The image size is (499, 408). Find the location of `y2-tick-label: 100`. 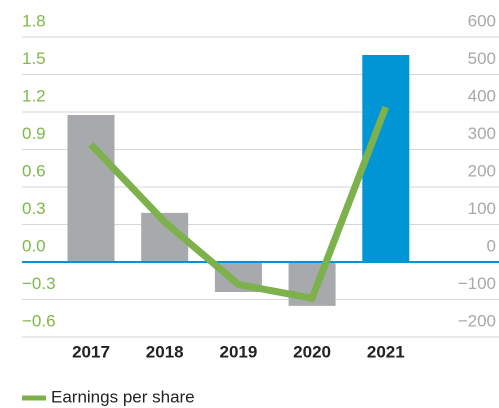

y2-tick-label: 100 is located at coordinates (482, 208).